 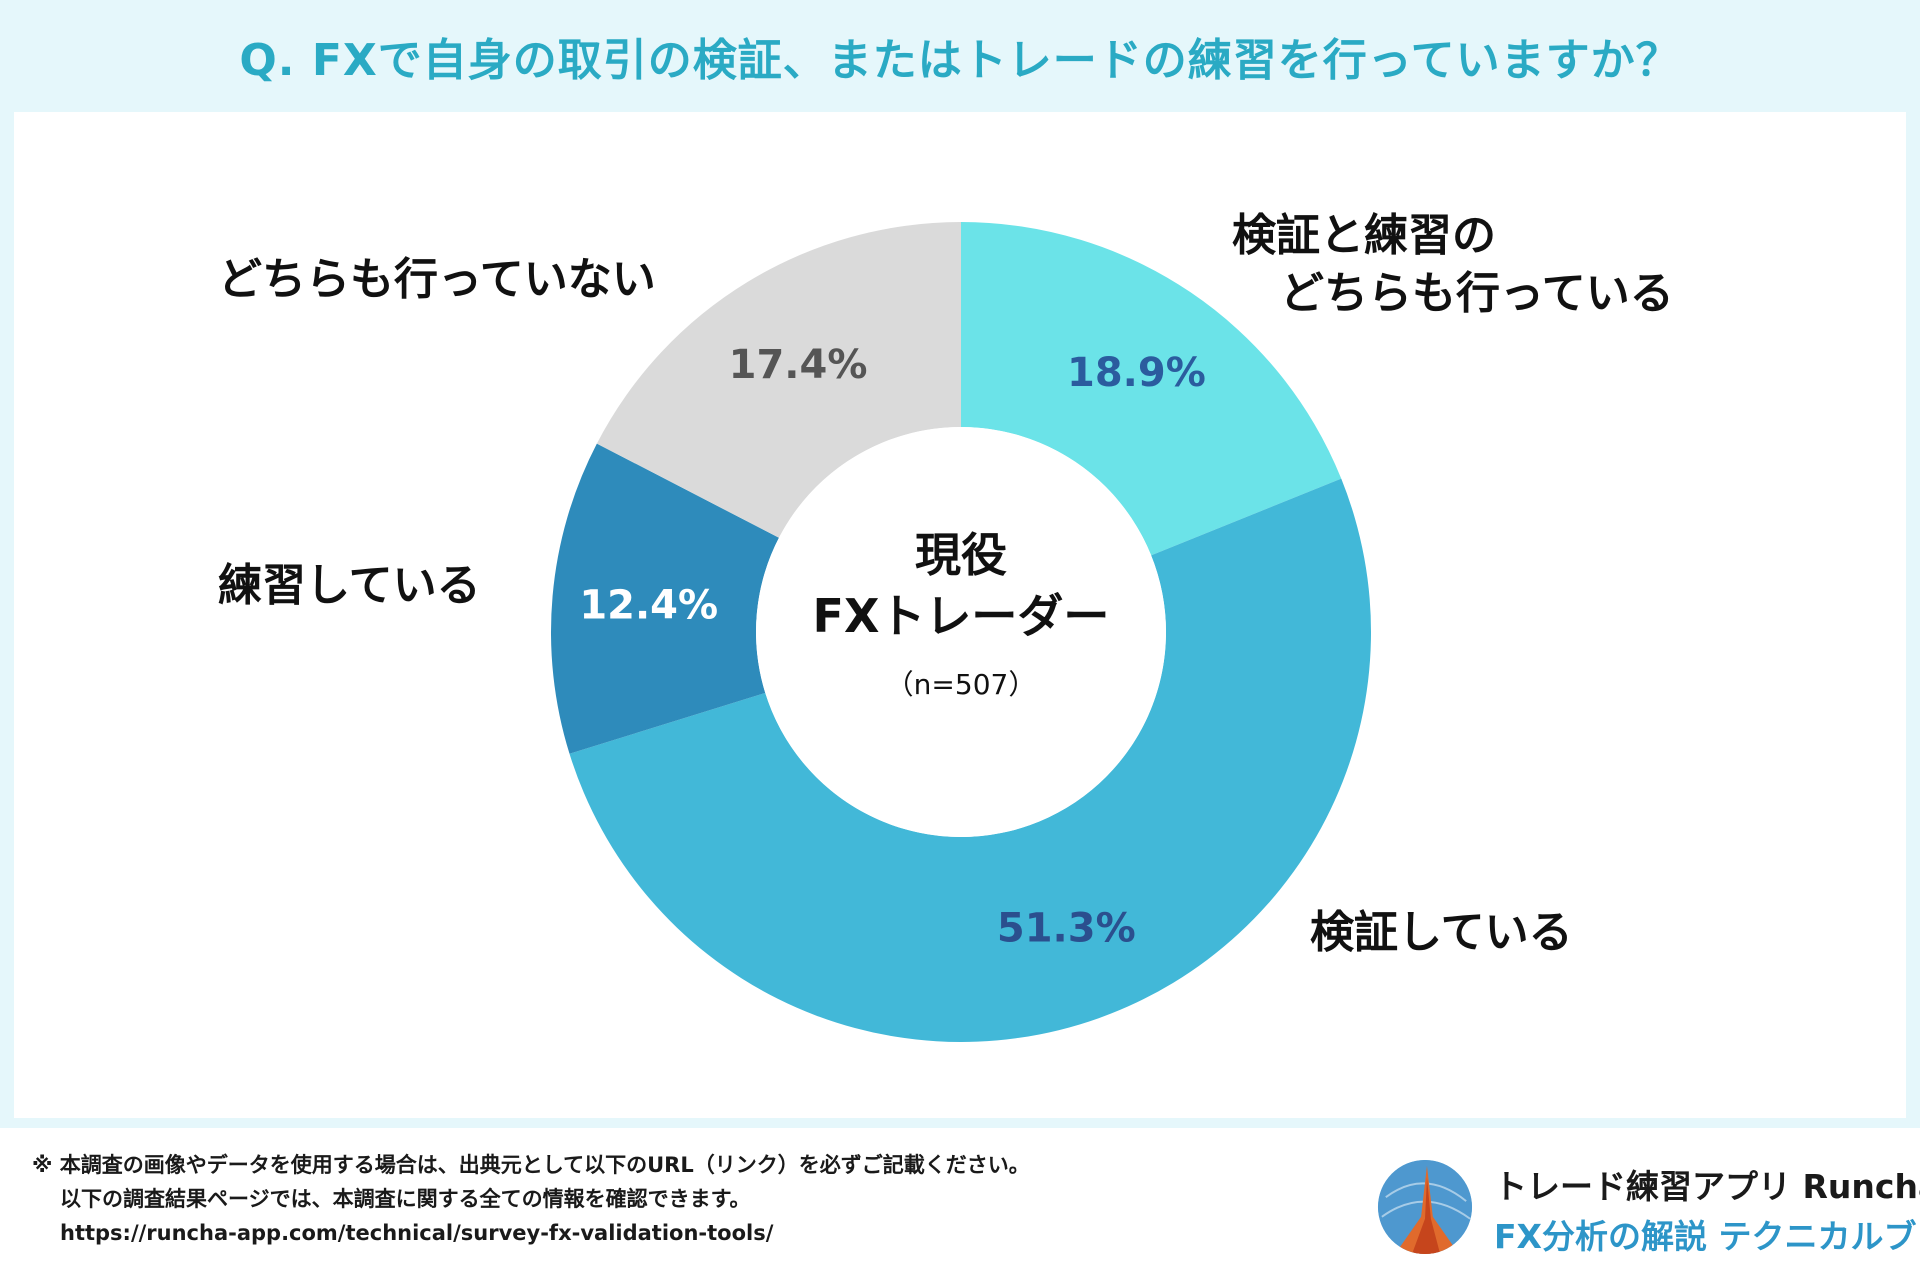 I want to click on donut-hole, so click(x=961, y=632).